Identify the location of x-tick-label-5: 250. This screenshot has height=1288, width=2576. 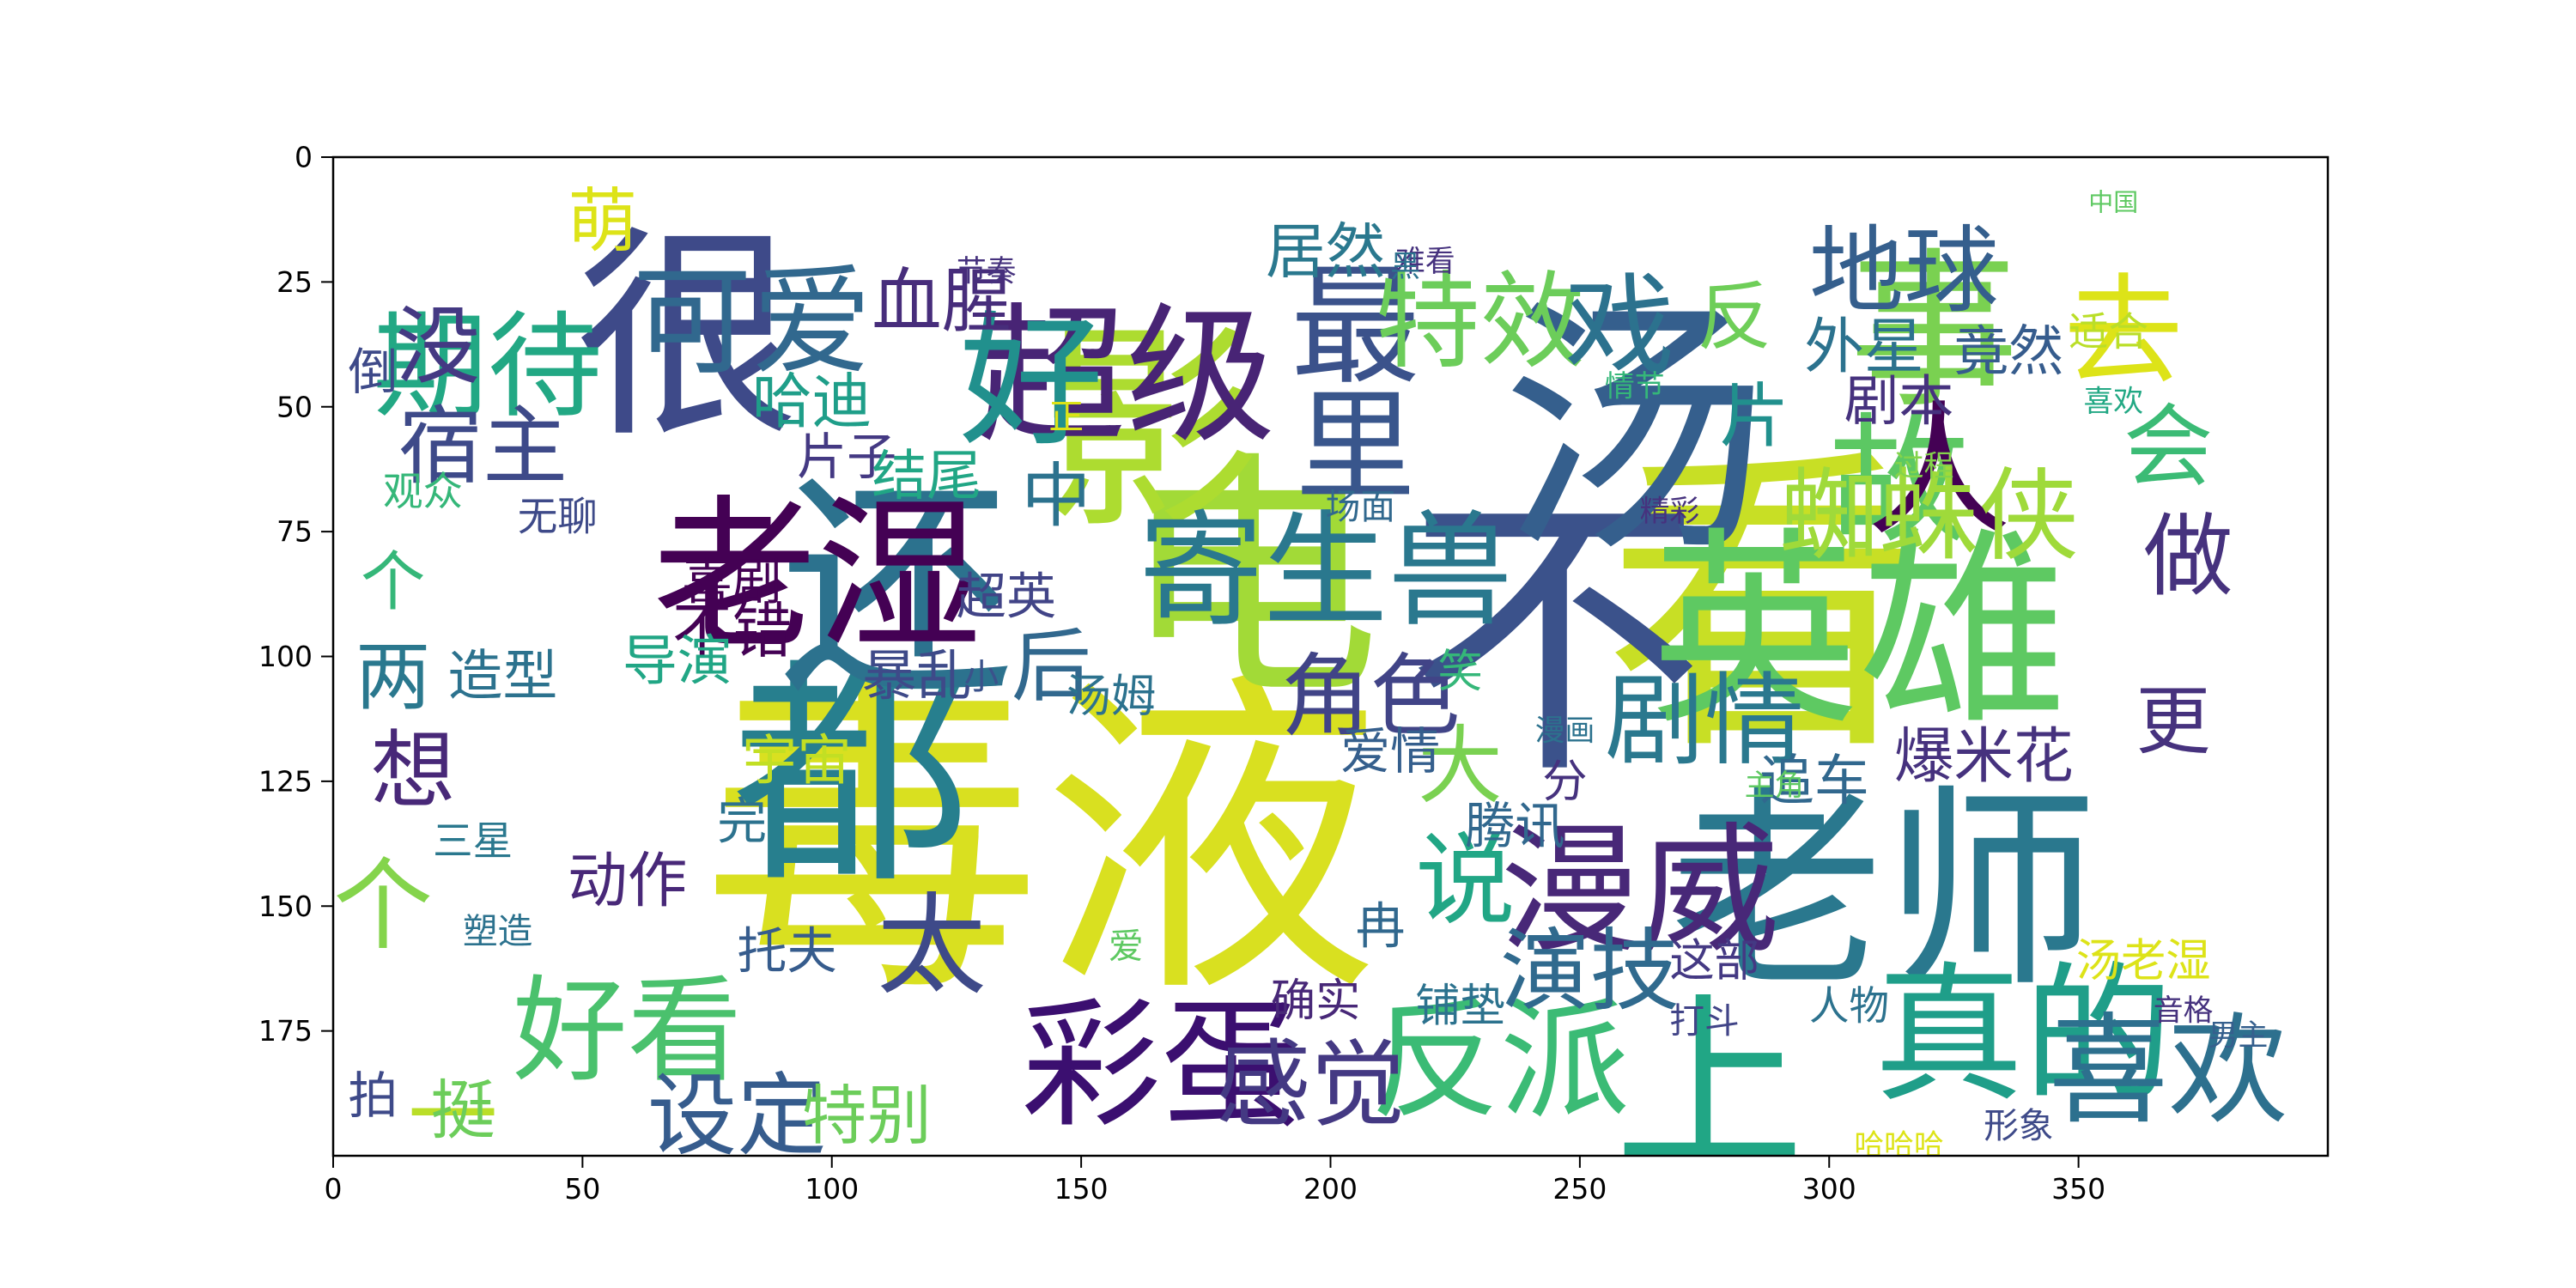
(1579, 1189).